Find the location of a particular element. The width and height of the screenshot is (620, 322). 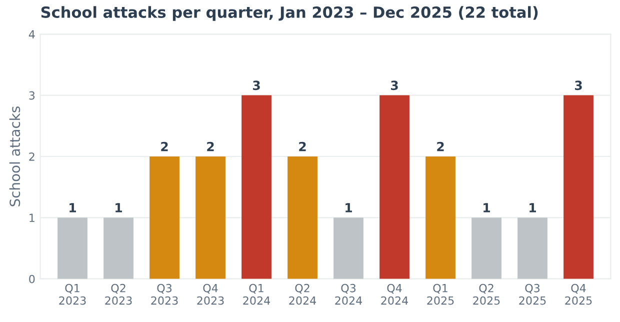

x-tick-label: Q1 2024 is located at coordinates (256, 294).